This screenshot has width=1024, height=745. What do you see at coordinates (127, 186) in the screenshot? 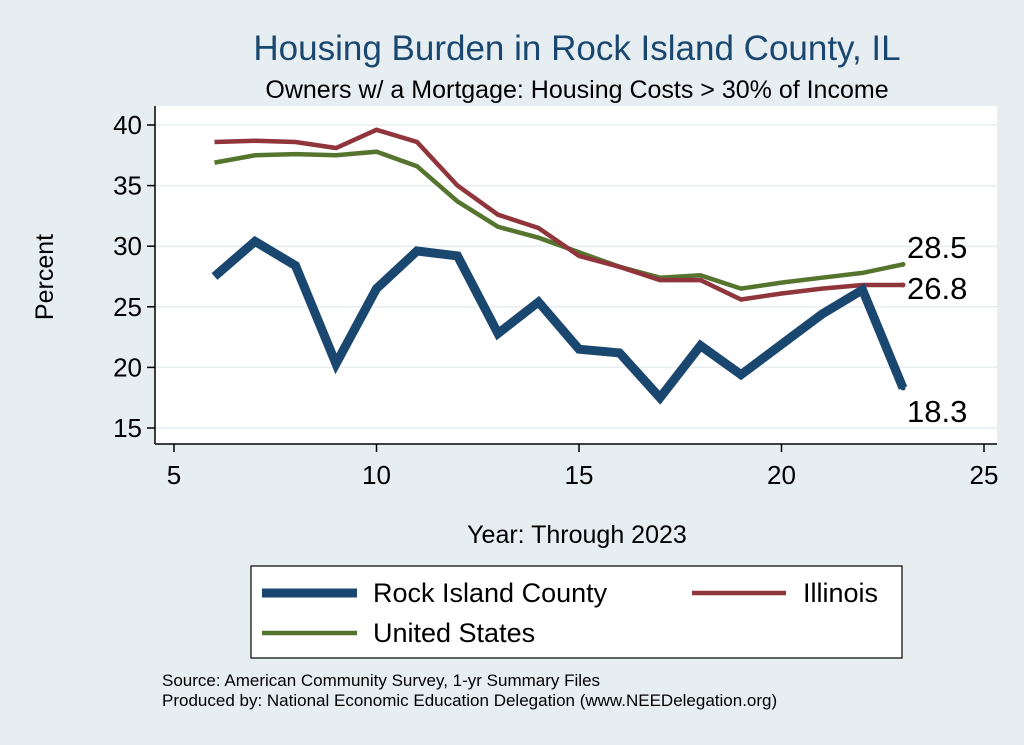
I see `y-tick-label: 35` at bounding box center [127, 186].